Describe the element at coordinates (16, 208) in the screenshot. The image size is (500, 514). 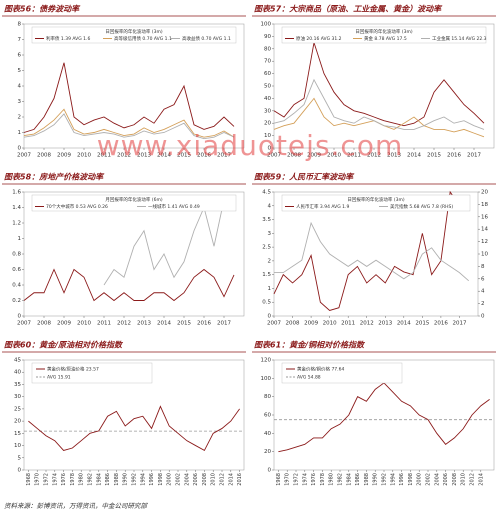
I see `y-tick-label: 1.4` at that location.